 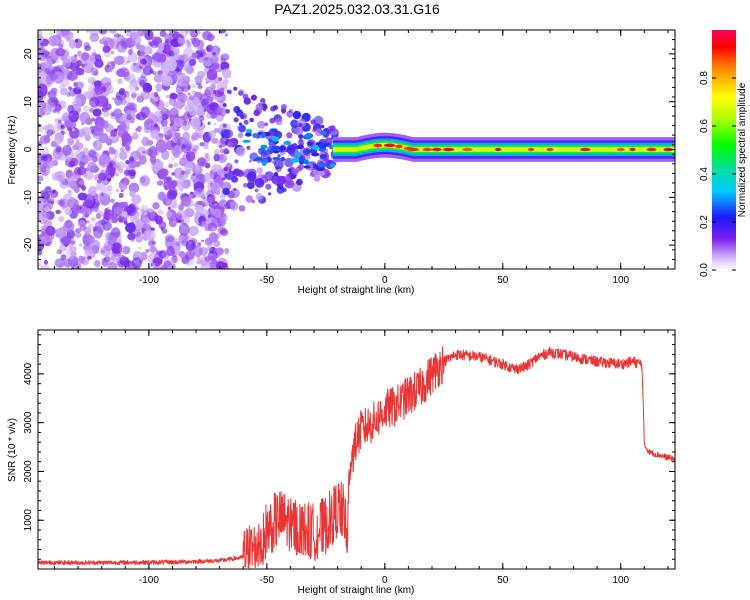 I want to click on y-tick-label: -20, so click(x=28, y=244).